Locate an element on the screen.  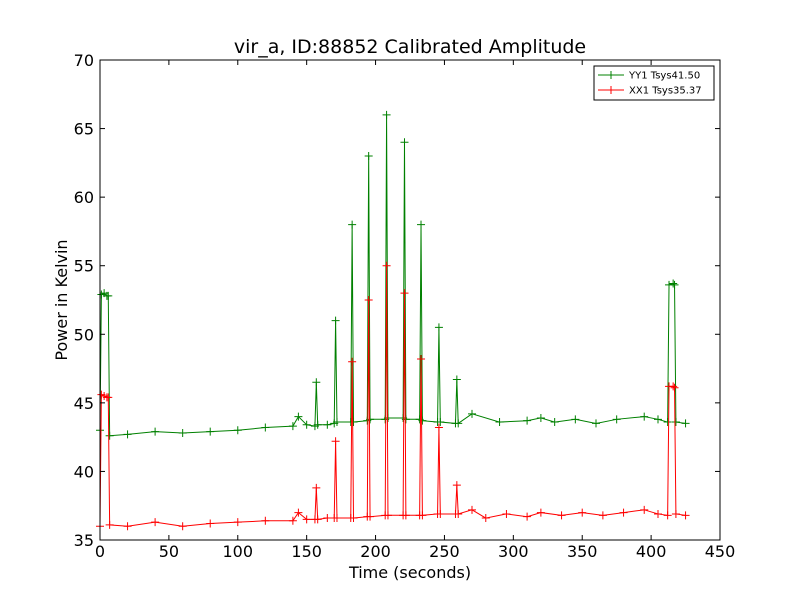
y-tick-label: 55 is located at coordinates (84, 266).